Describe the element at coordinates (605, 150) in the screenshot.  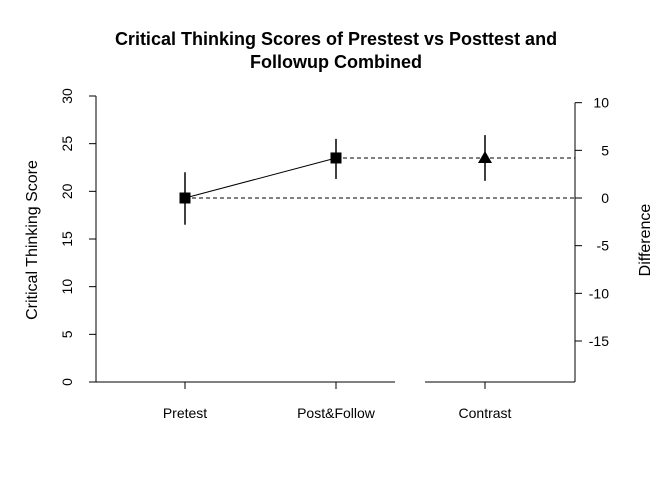
I see `right-tick-label-5: 5` at that location.